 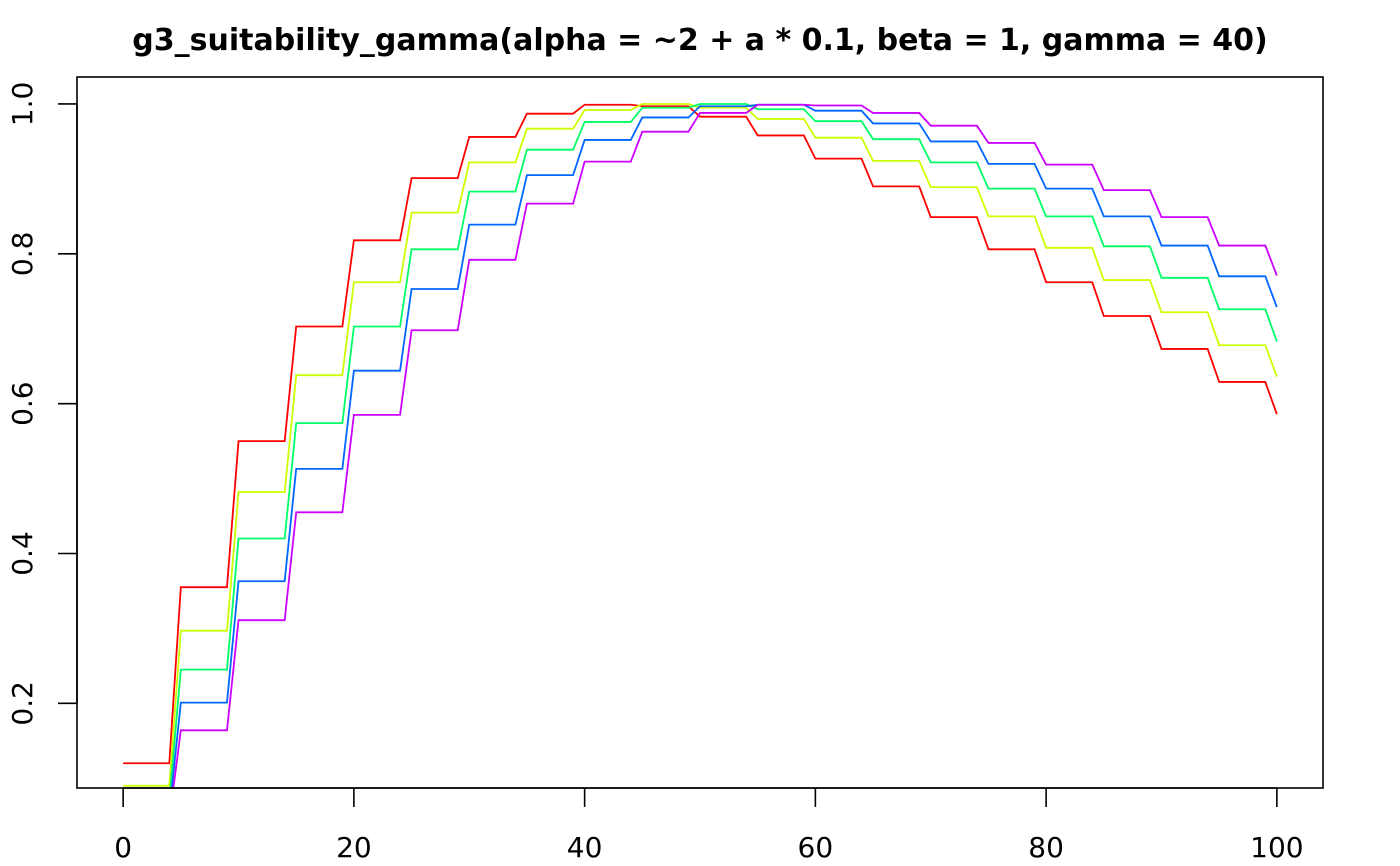 I want to click on x-tick-label: 0, so click(x=123, y=847).